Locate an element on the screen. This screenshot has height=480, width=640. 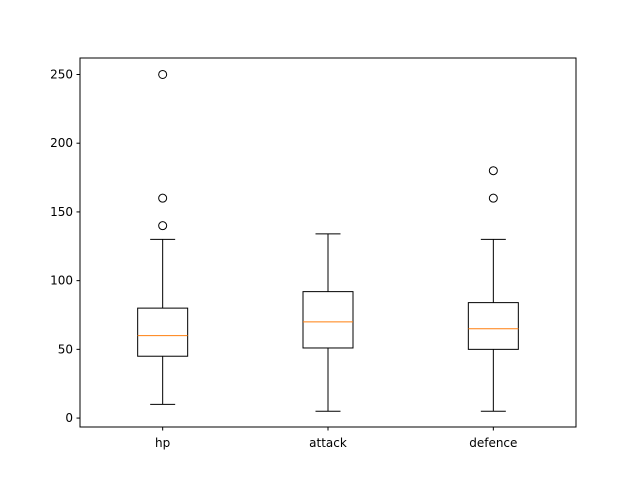
x-tick-label-defence: defence is located at coordinates (493, 443).